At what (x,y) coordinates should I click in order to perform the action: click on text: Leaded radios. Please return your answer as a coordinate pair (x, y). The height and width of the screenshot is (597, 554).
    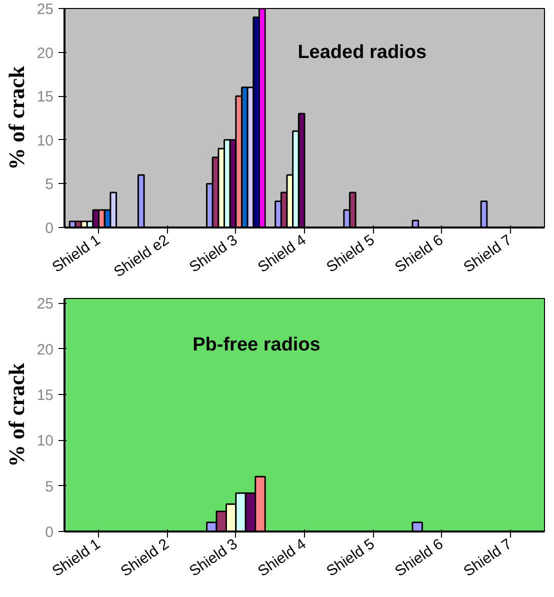
    Looking at the image, I should click on (362, 52).